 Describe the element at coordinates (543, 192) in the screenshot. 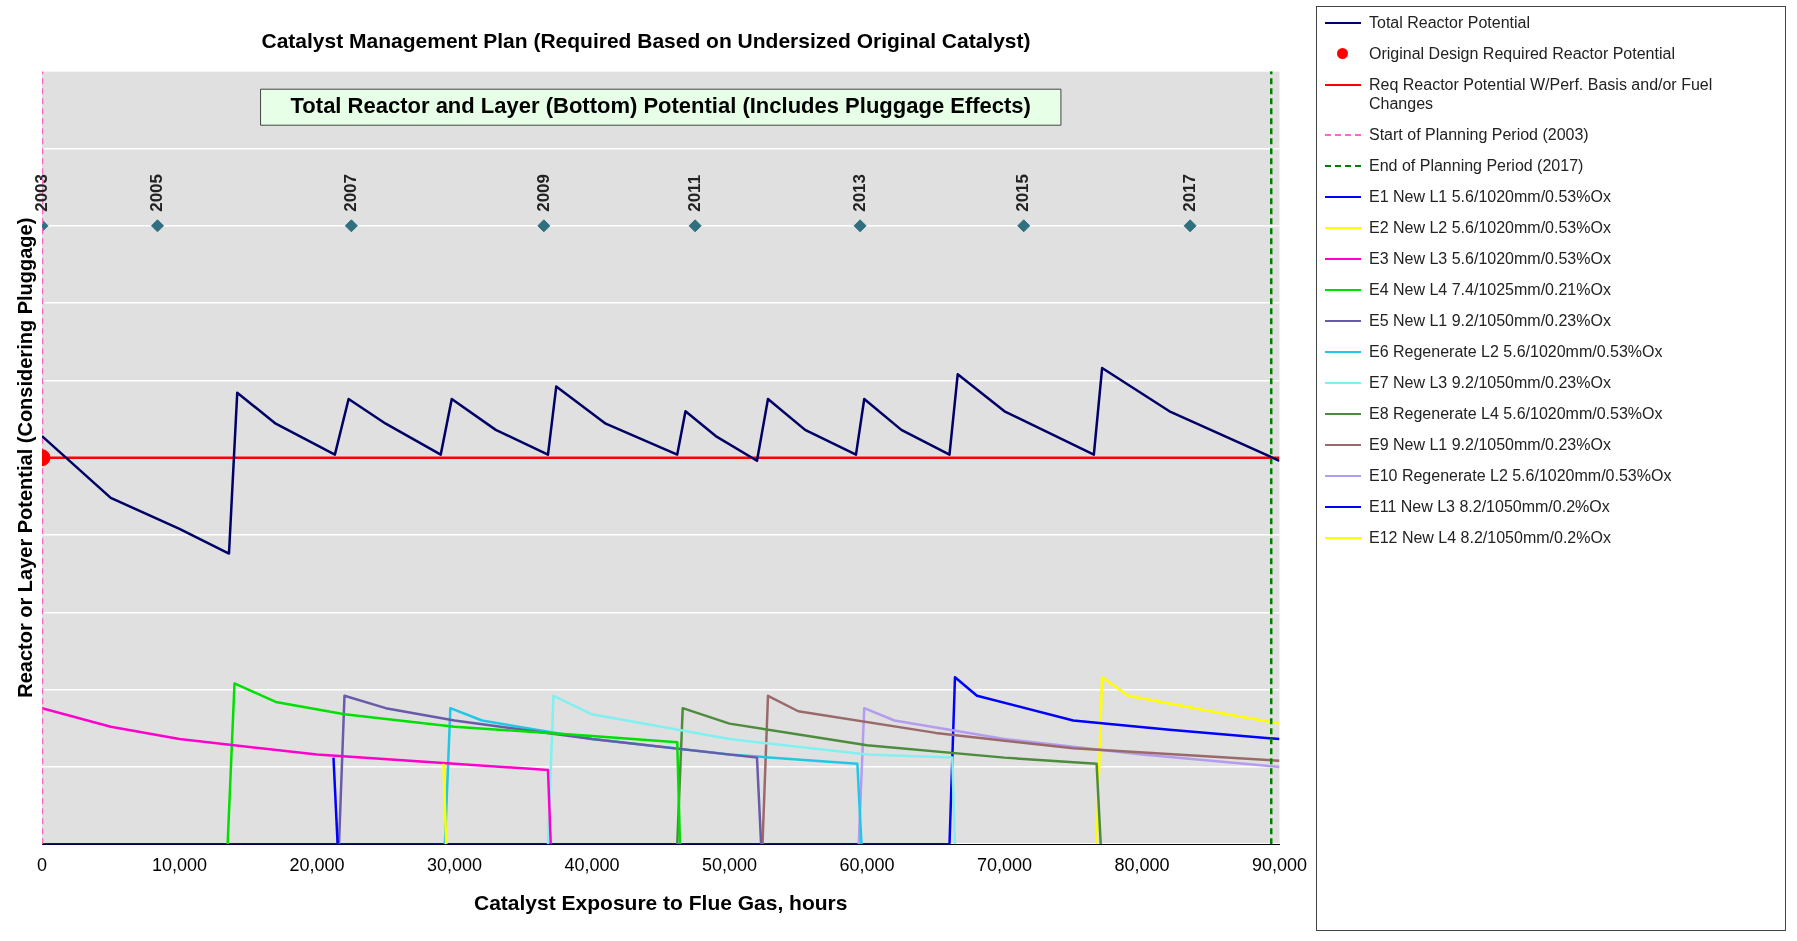

I see `annotation: 2009` at that location.